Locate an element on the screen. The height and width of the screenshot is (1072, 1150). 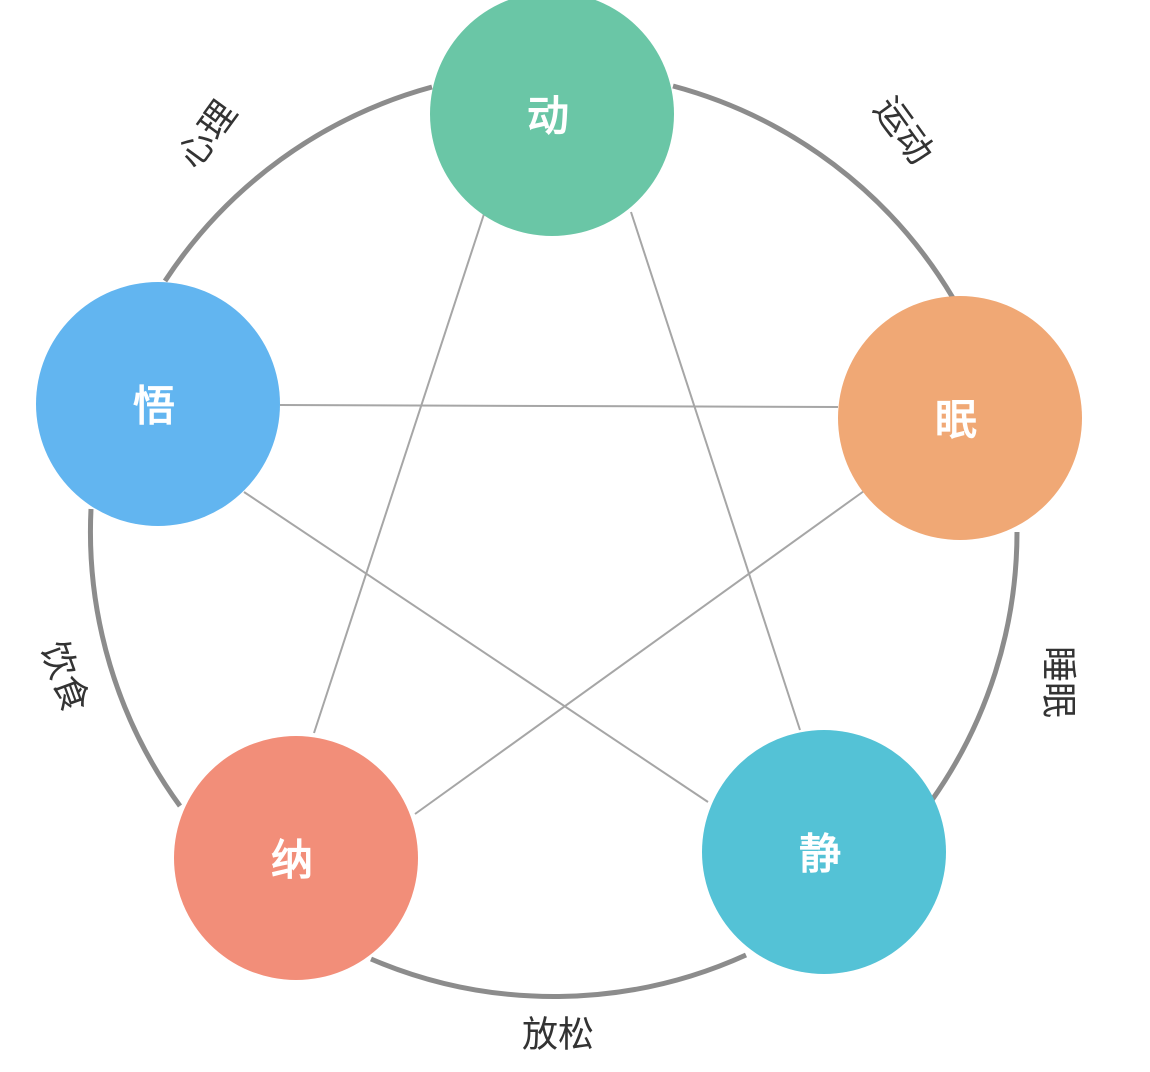
star-line-wu-mian is located at coordinates (559, 406).